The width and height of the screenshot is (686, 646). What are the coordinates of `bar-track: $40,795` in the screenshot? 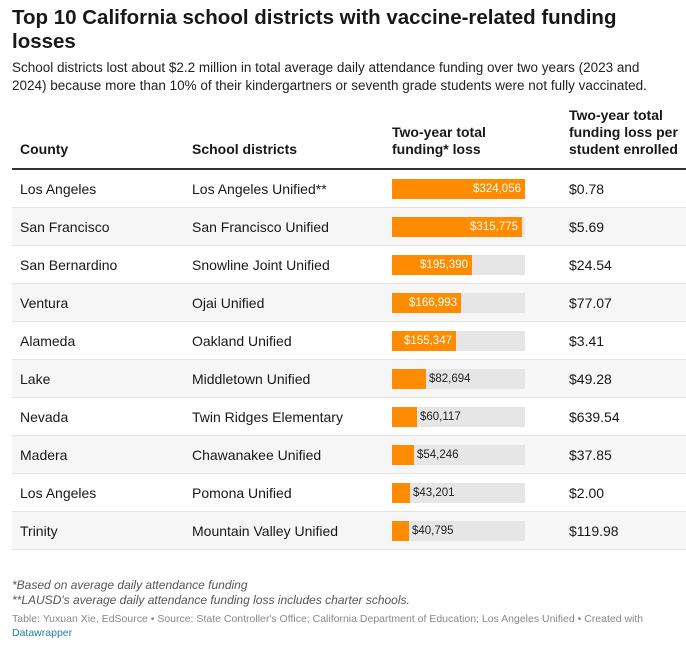 It's located at (458, 530).